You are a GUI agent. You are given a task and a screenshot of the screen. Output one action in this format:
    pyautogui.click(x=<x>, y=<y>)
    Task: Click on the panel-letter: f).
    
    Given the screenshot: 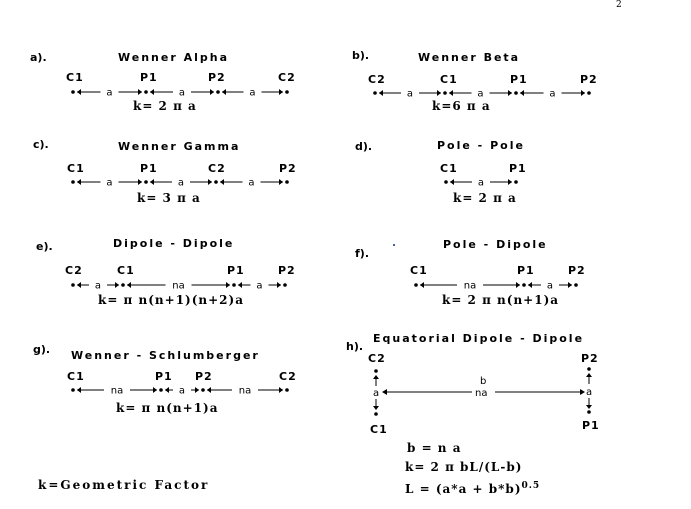 What is the action you would take?
    pyautogui.click(x=362, y=253)
    